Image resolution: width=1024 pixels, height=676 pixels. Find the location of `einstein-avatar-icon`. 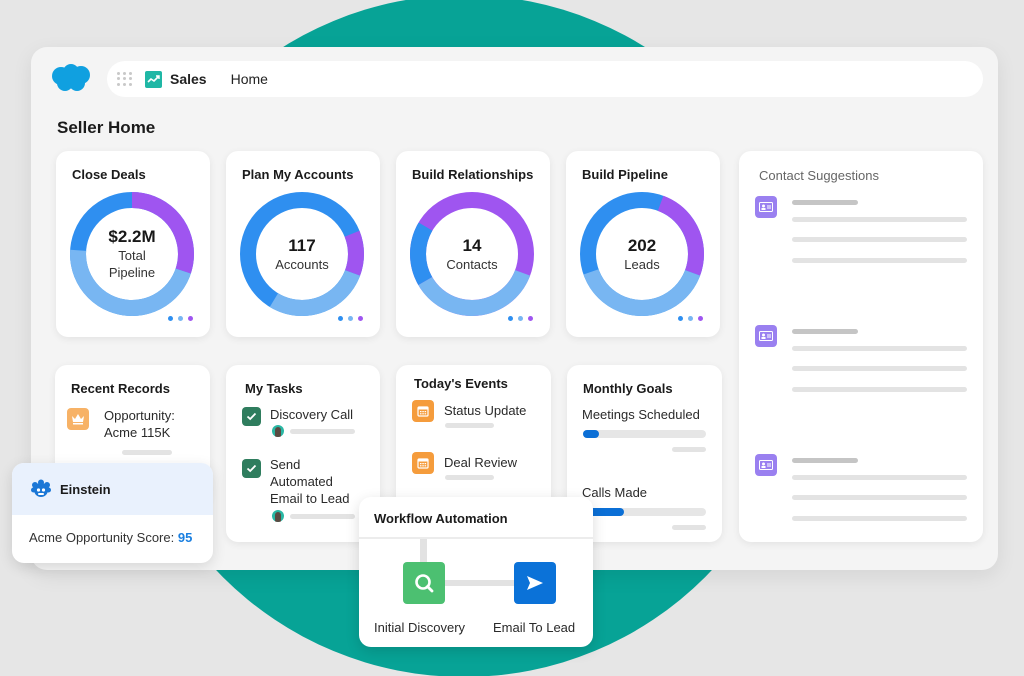

einstein-avatar-icon is located at coordinates (41, 488).